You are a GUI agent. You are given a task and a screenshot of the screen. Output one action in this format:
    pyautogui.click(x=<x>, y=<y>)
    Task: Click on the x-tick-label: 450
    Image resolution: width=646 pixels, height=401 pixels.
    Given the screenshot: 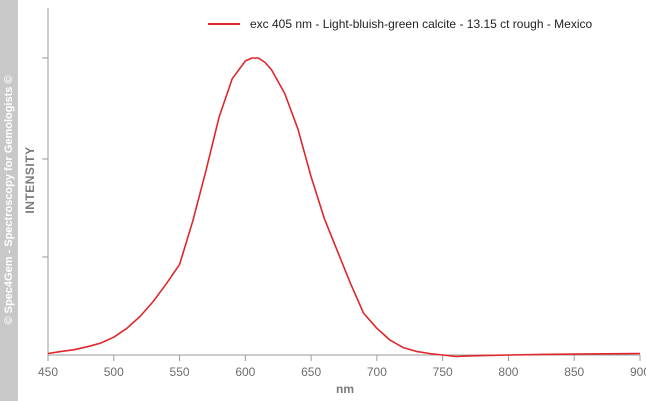 What is the action you would take?
    pyautogui.click(x=48, y=372)
    